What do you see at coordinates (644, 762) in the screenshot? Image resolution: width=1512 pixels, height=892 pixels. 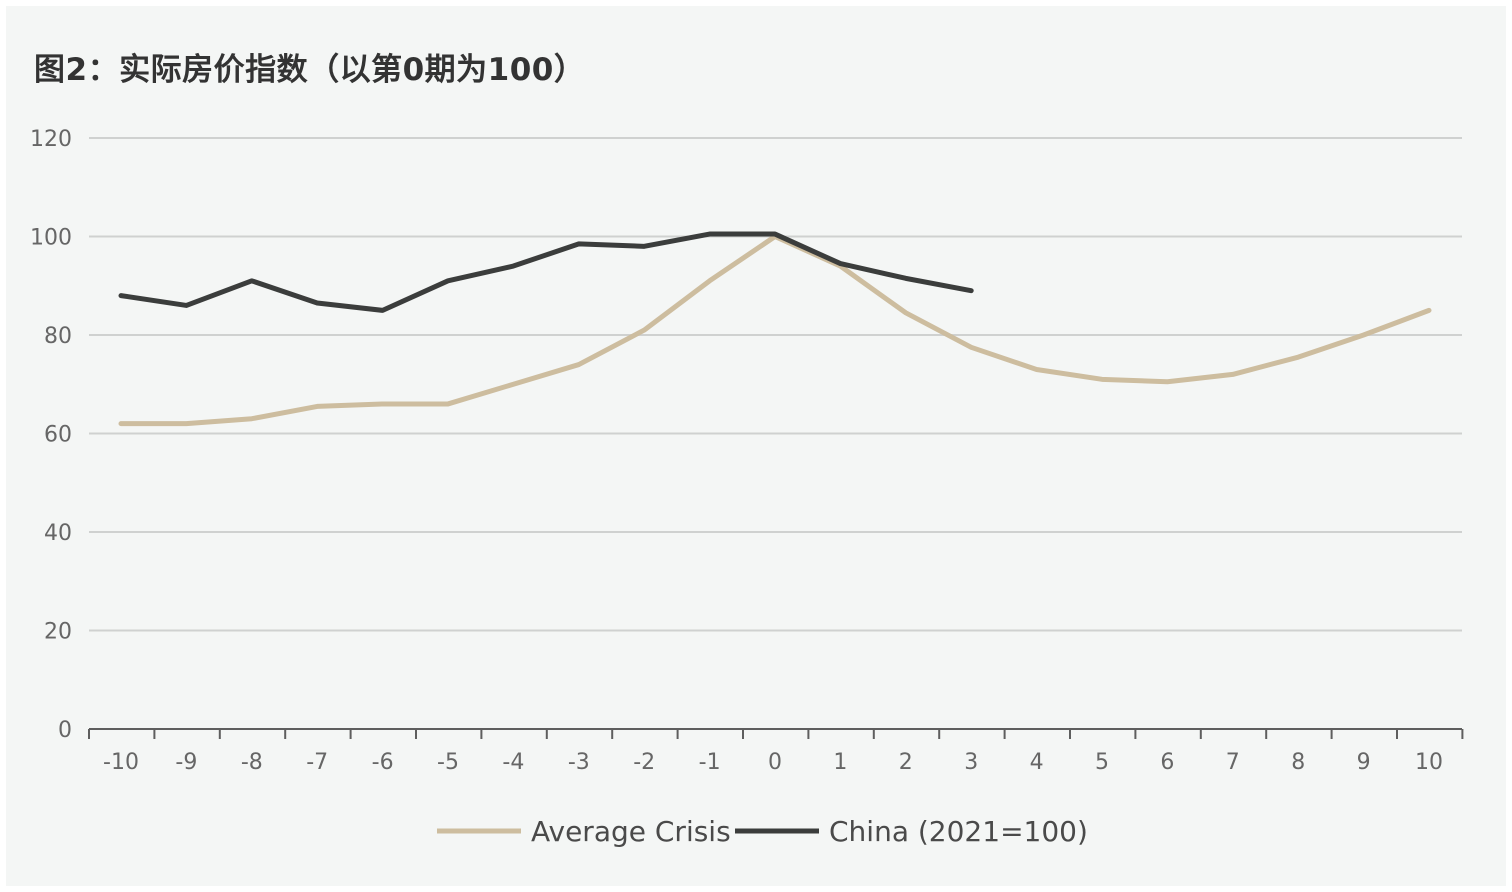 I see `x-tick-label: -2` at bounding box center [644, 762].